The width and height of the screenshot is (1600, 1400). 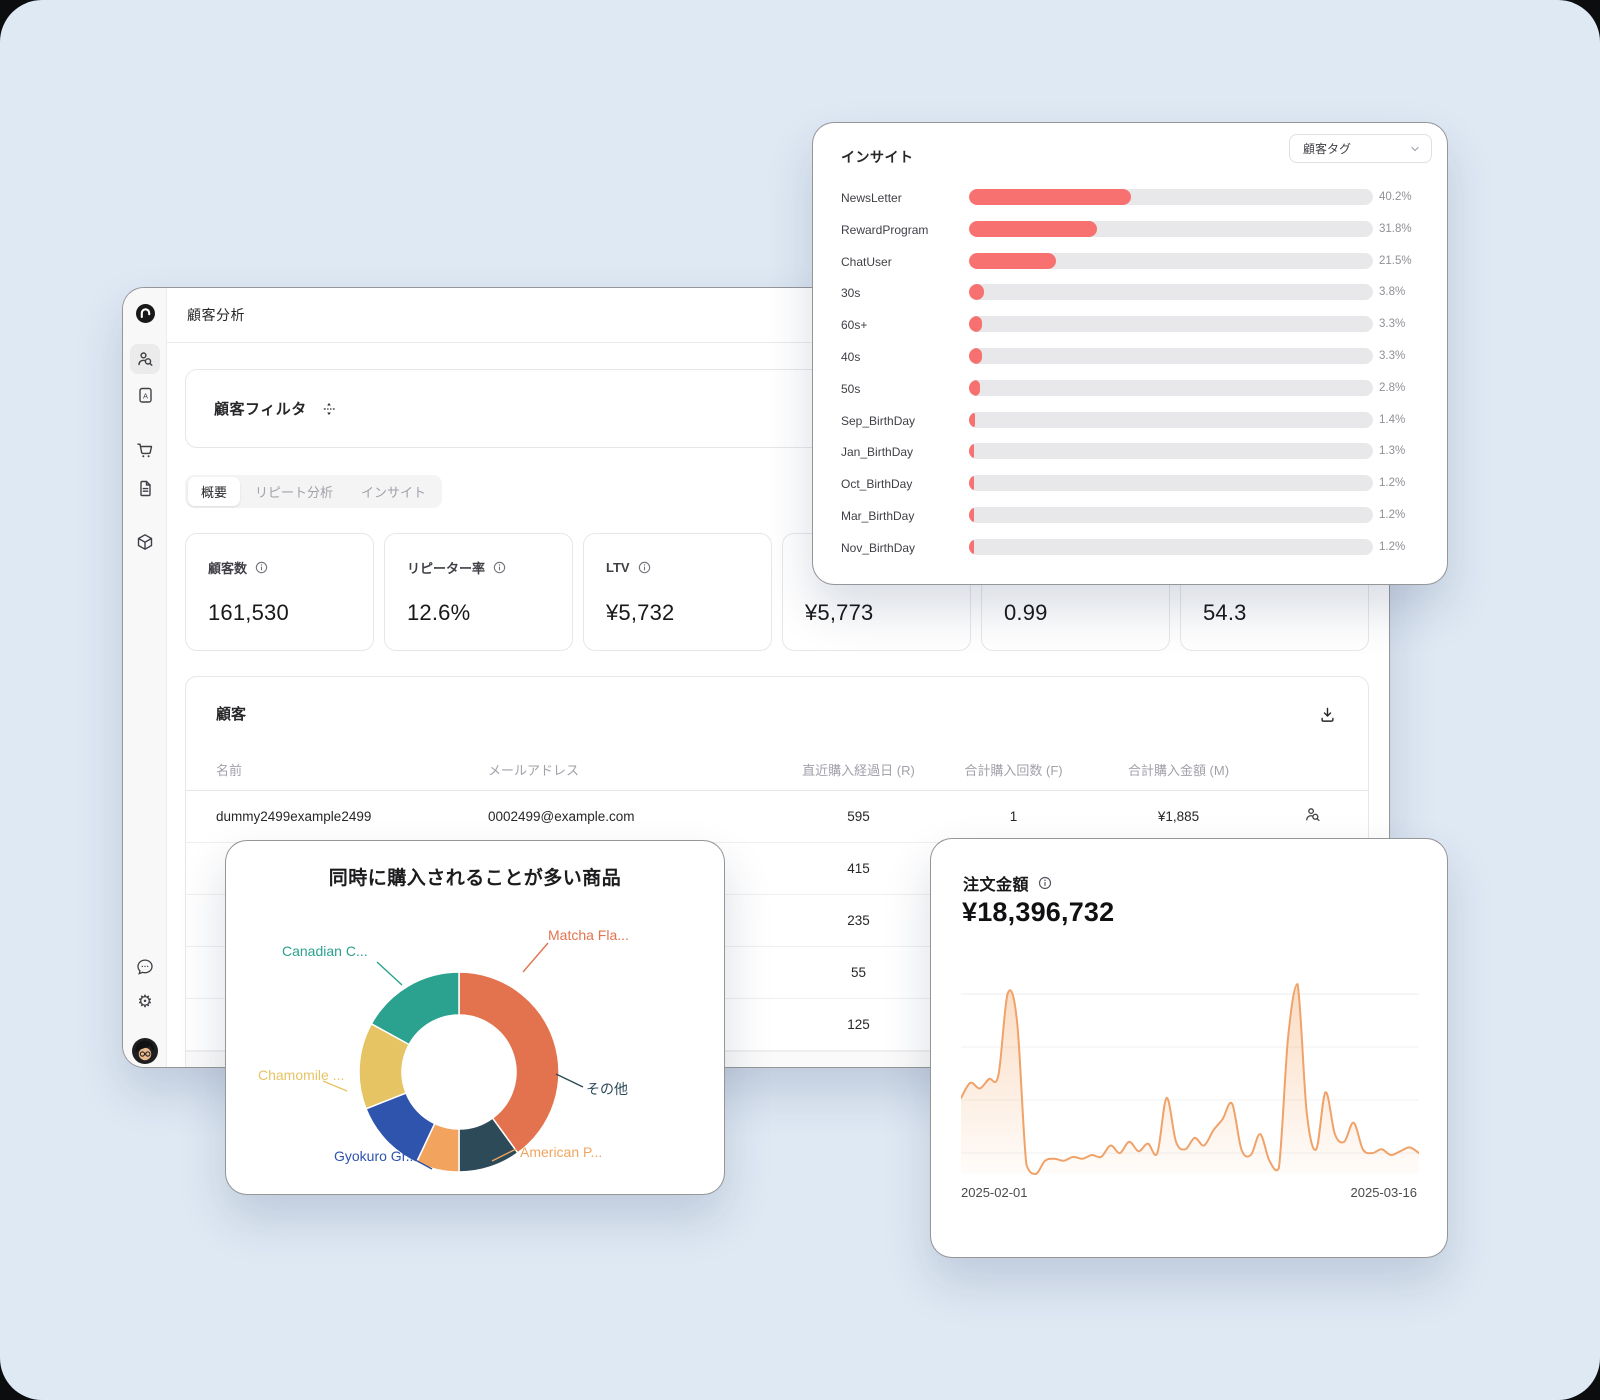 What do you see at coordinates (1178, 770) in the screenshot?
I see `col-monetary: 合計購入金額 (M)` at bounding box center [1178, 770].